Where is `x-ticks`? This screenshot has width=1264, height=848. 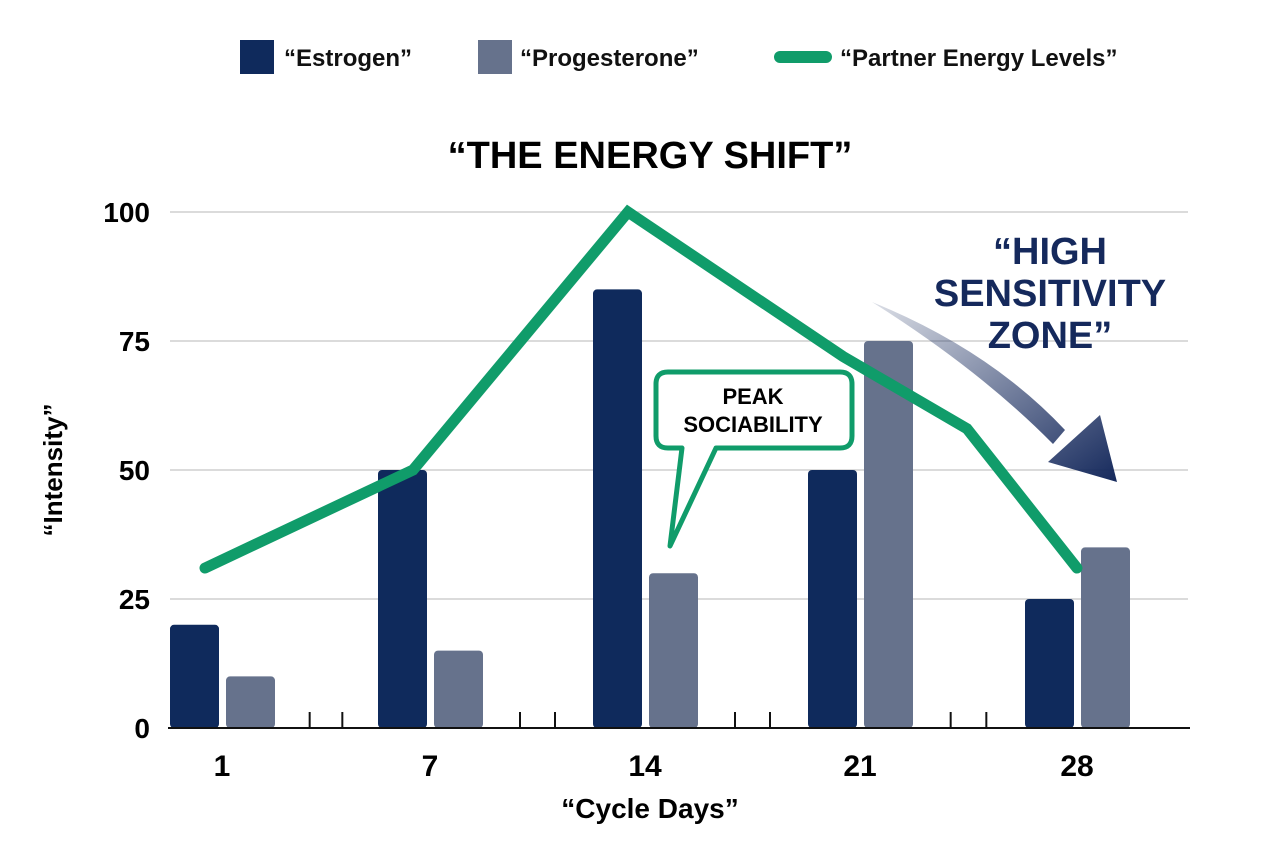 x-ticks is located at coordinates (648, 720).